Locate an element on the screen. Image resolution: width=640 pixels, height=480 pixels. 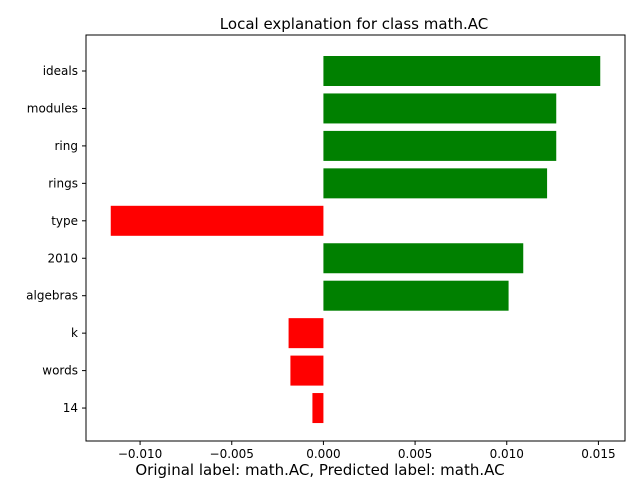
y-tick-label: rings is located at coordinates (63, 183).